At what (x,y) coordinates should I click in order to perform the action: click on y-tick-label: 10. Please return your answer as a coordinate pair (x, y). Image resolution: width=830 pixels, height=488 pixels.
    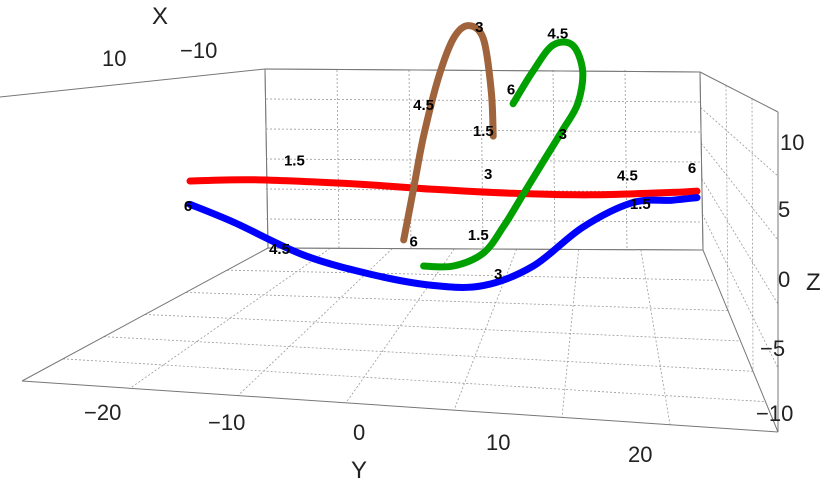
    Looking at the image, I should click on (498, 442).